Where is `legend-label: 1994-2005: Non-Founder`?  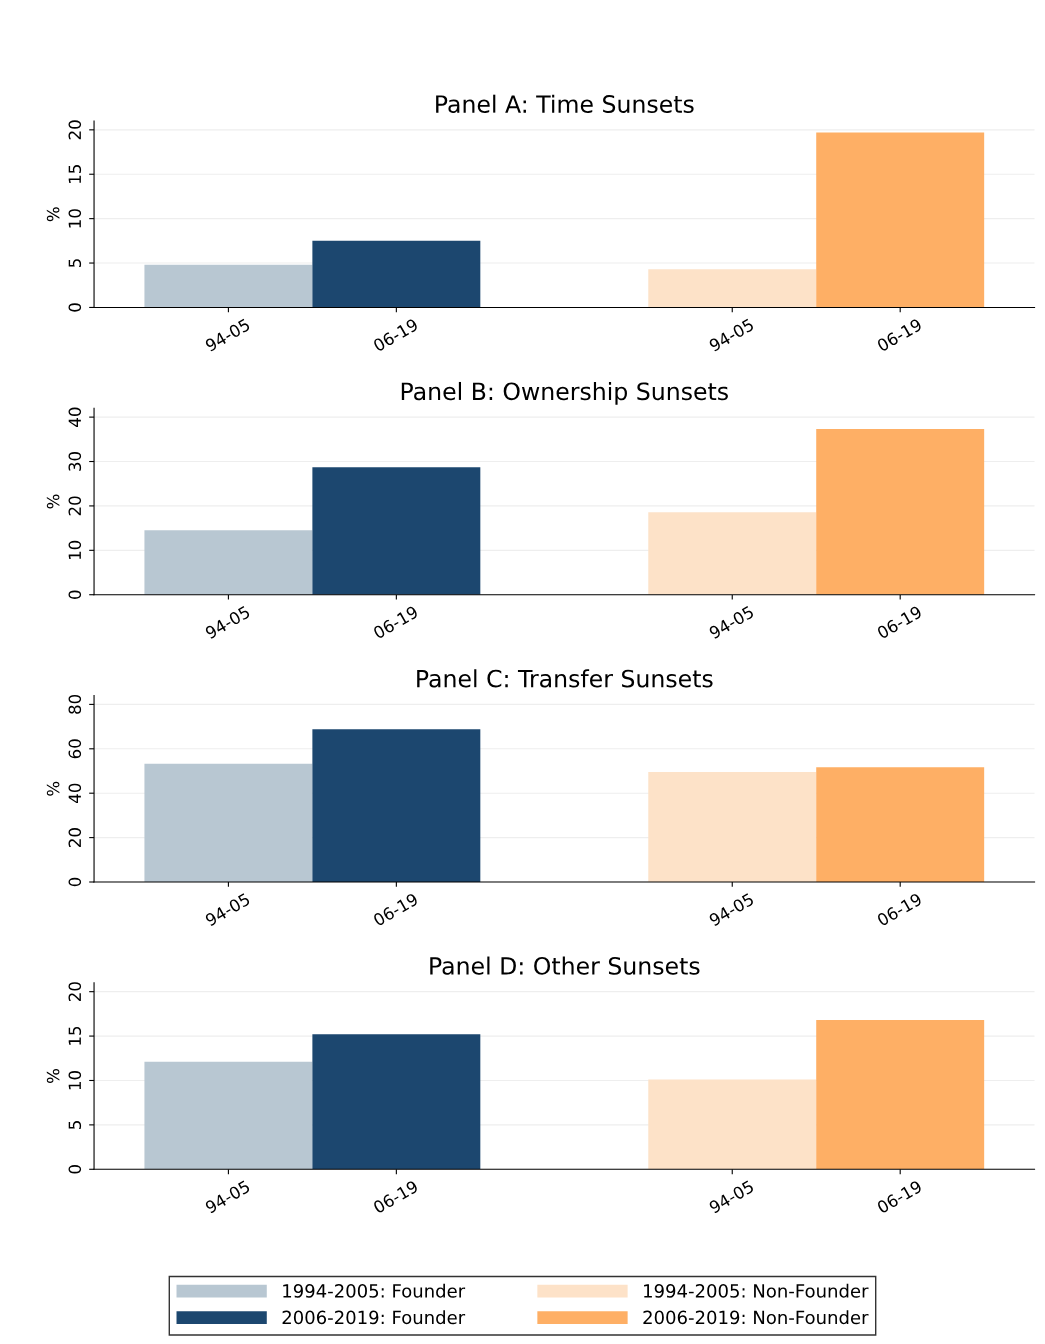 legend-label: 1994-2005: Non-Founder is located at coordinates (756, 1290).